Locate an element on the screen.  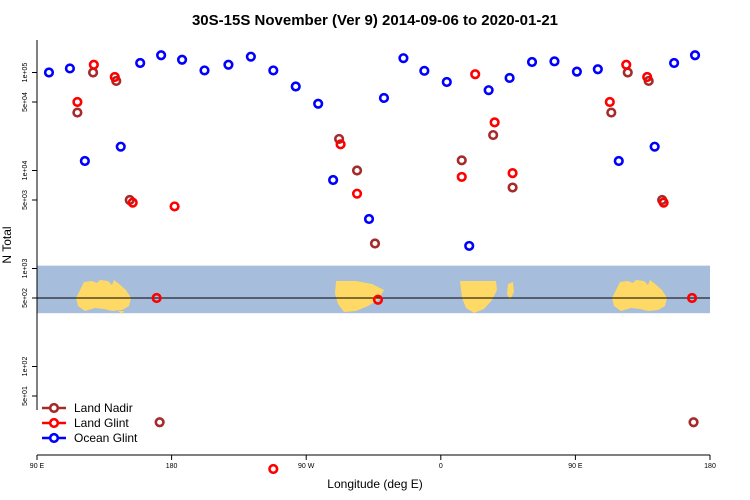
x-axis-label: Longitude (deg E) is located at coordinates (374, 484).